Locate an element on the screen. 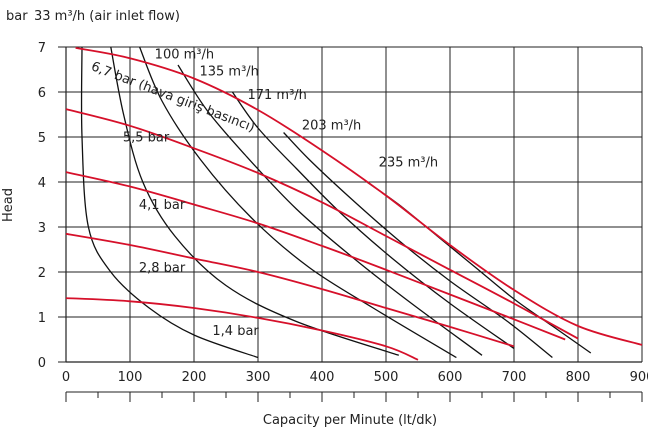 This screenshot has height=428, width=648. y-axis-ticks: 0 1 2 3 4 5 6 7 is located at coordinates (52, 206).